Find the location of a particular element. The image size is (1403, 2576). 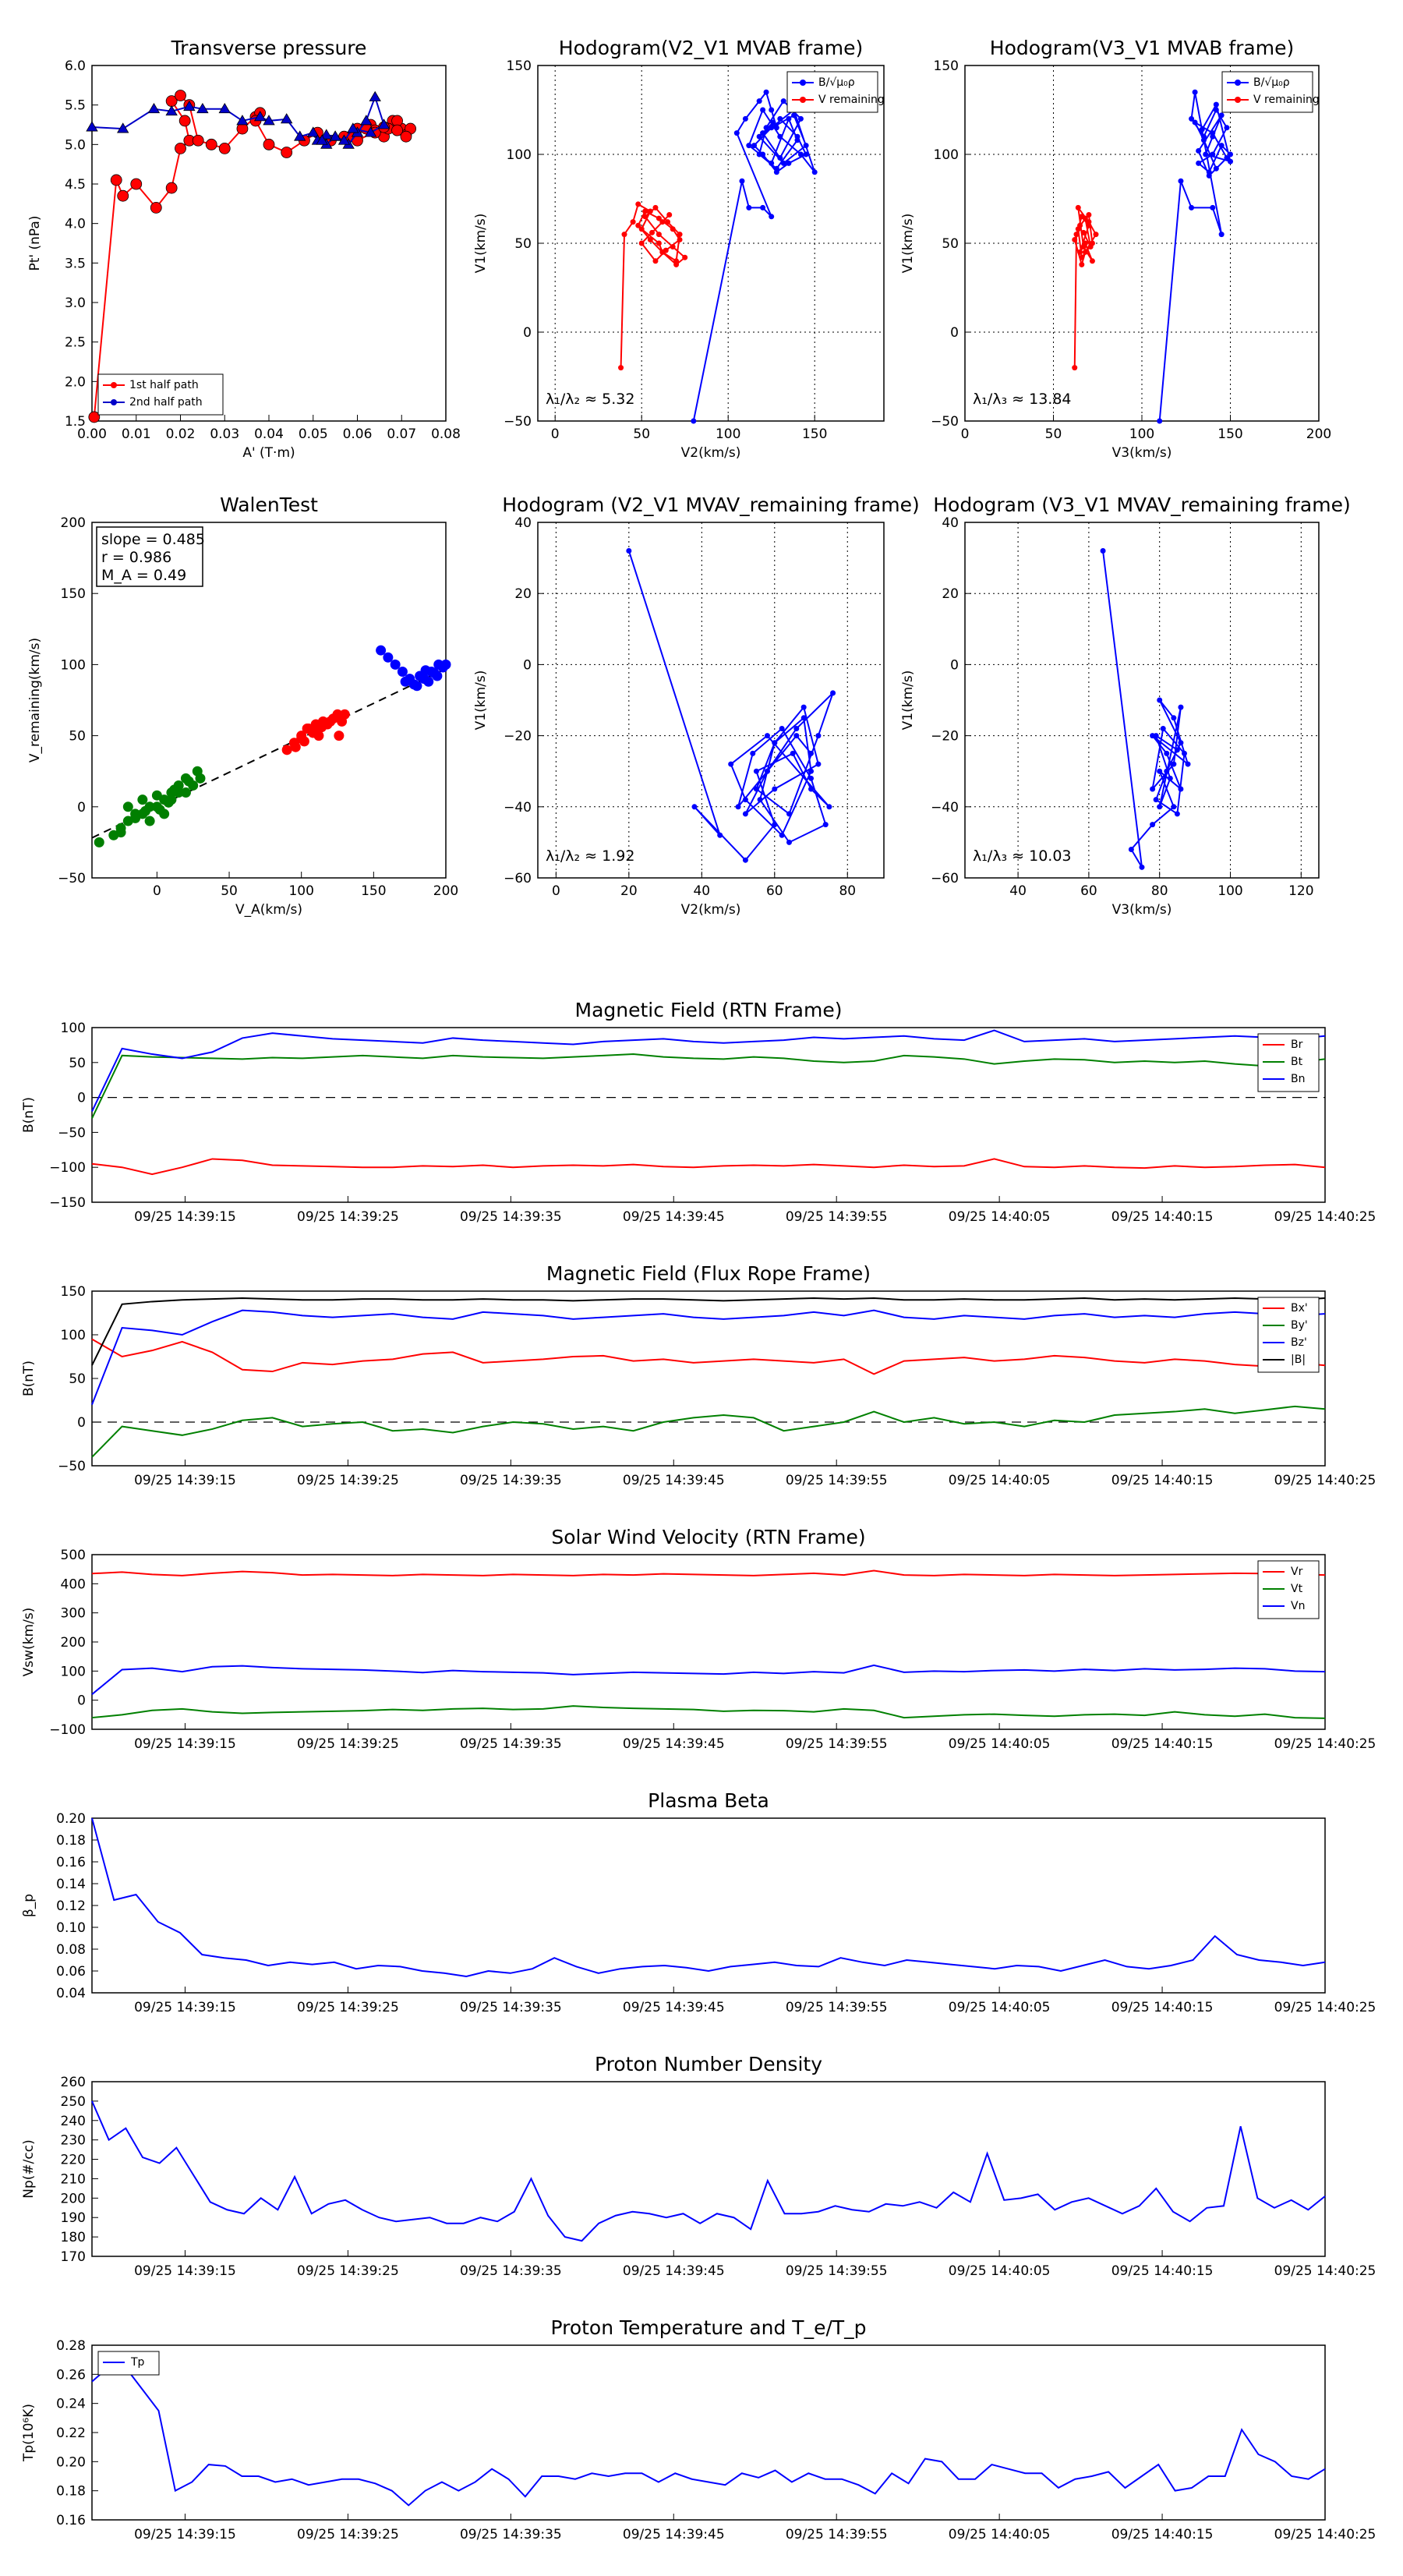

beta-ytick-label: 0.12 is located at coordinates (71, 1906).